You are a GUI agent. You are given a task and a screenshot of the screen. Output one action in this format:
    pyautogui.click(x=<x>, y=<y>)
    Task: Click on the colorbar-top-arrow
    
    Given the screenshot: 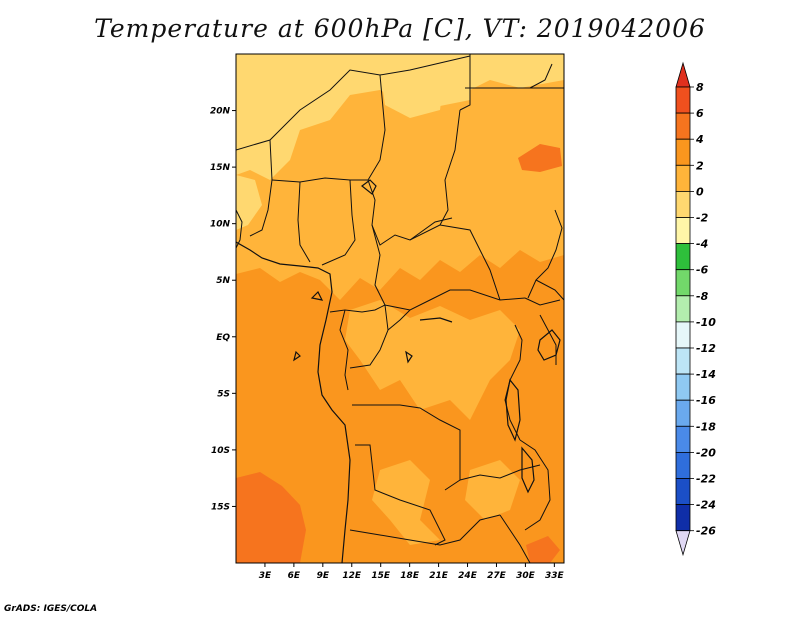 What is the action you would take?
    pyautogui.click(x=683, y=74)
    